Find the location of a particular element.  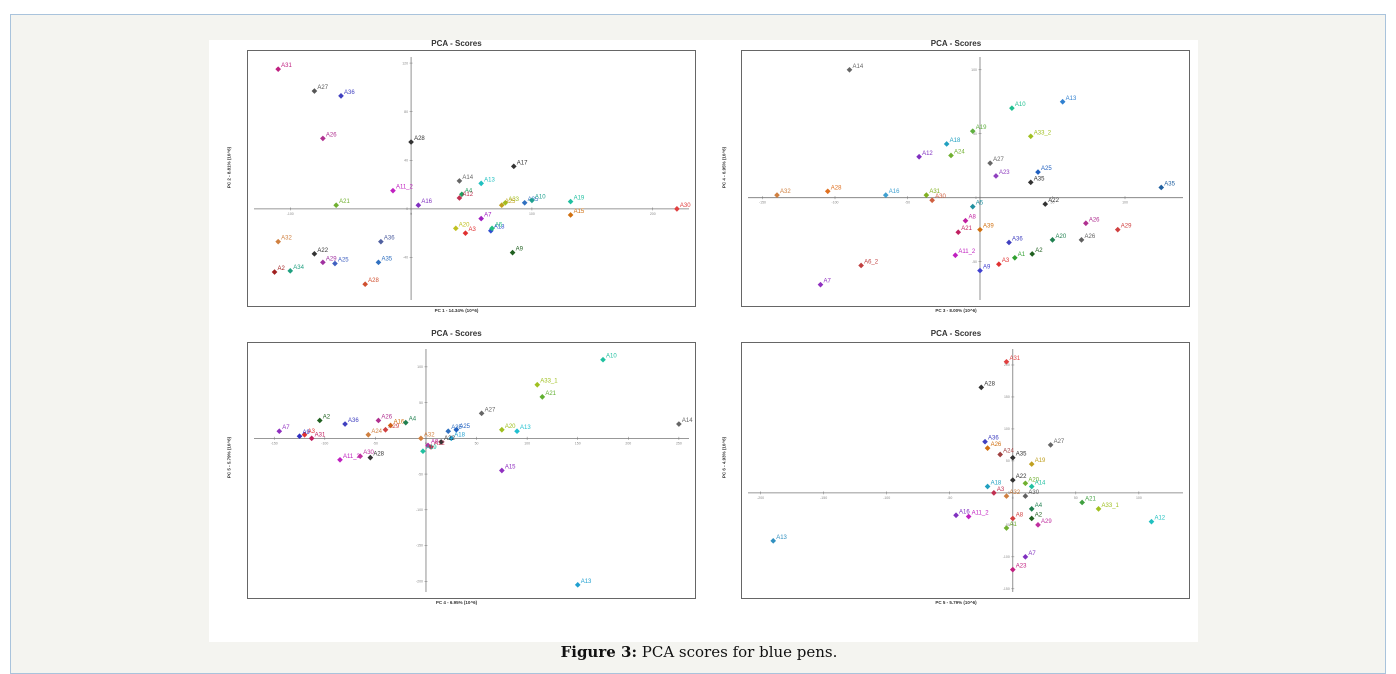

y-tick-label: 40 is located at coordinates (406, 160).